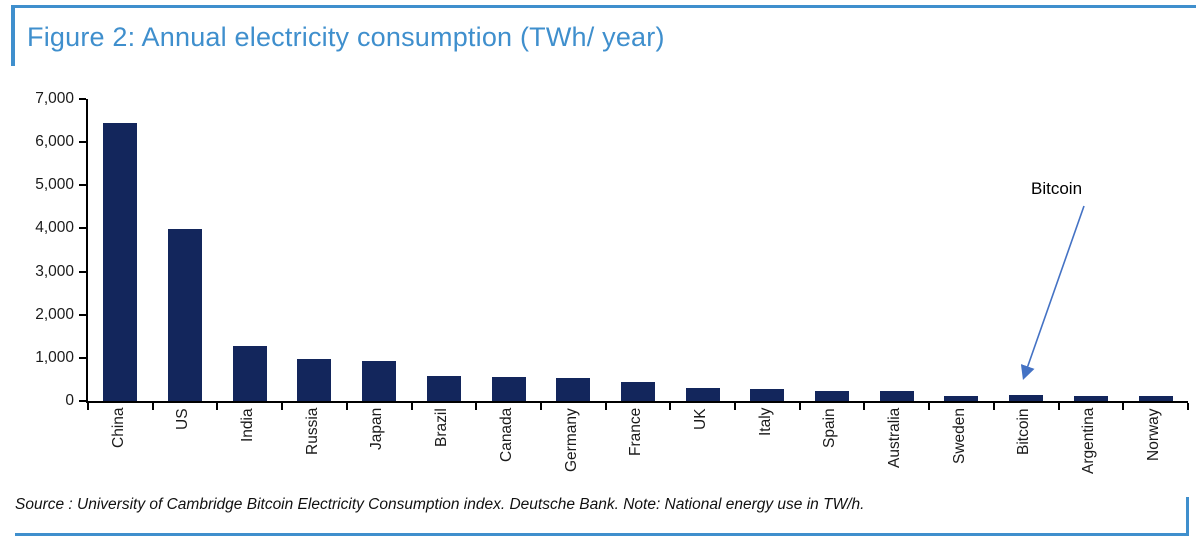 This screenshot has height=546, width=1200. Describe the element at coordinates (637, 391) in the screenshot. I see `bar-france` at that location.